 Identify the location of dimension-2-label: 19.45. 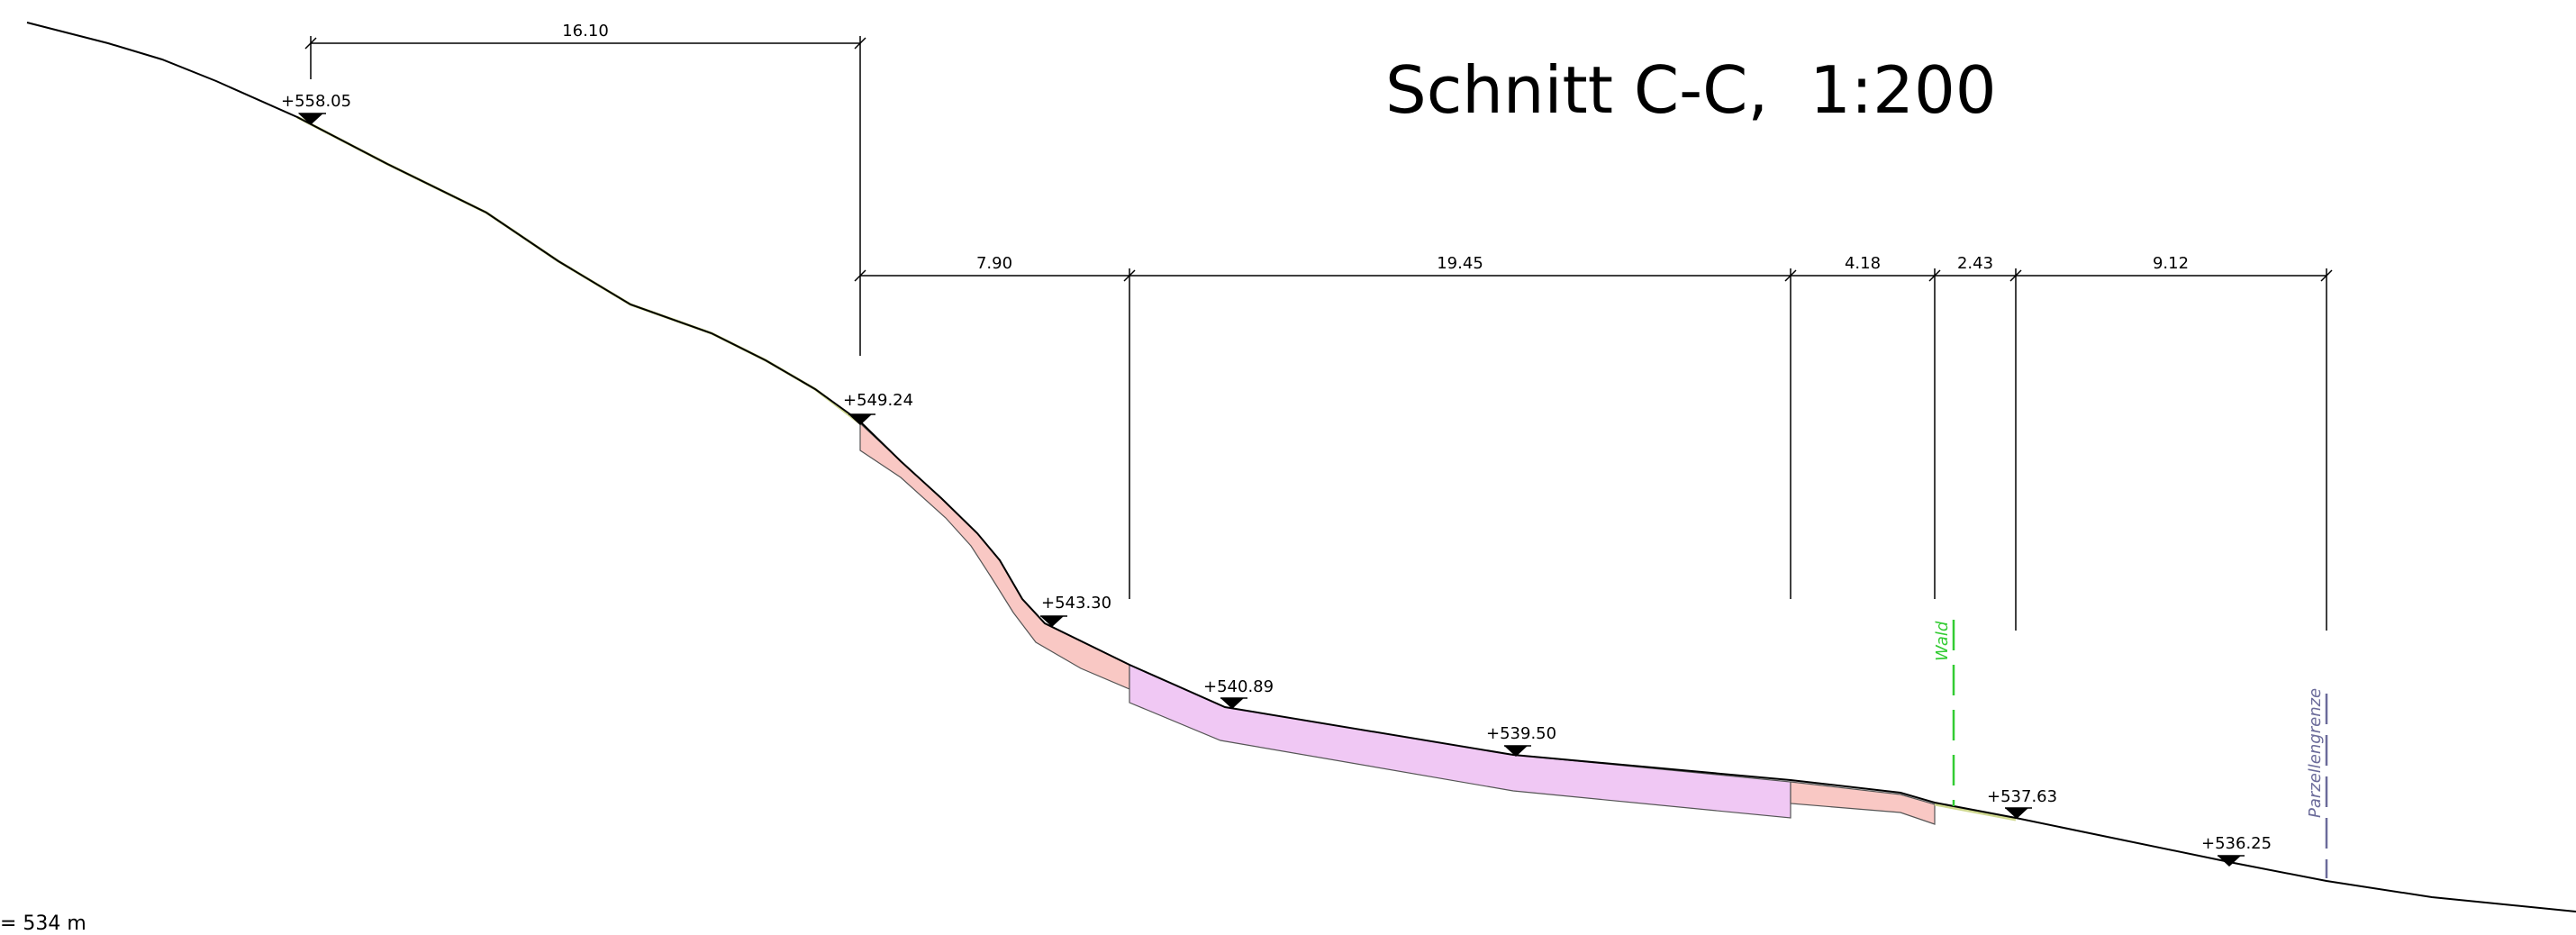
(1460, 263).